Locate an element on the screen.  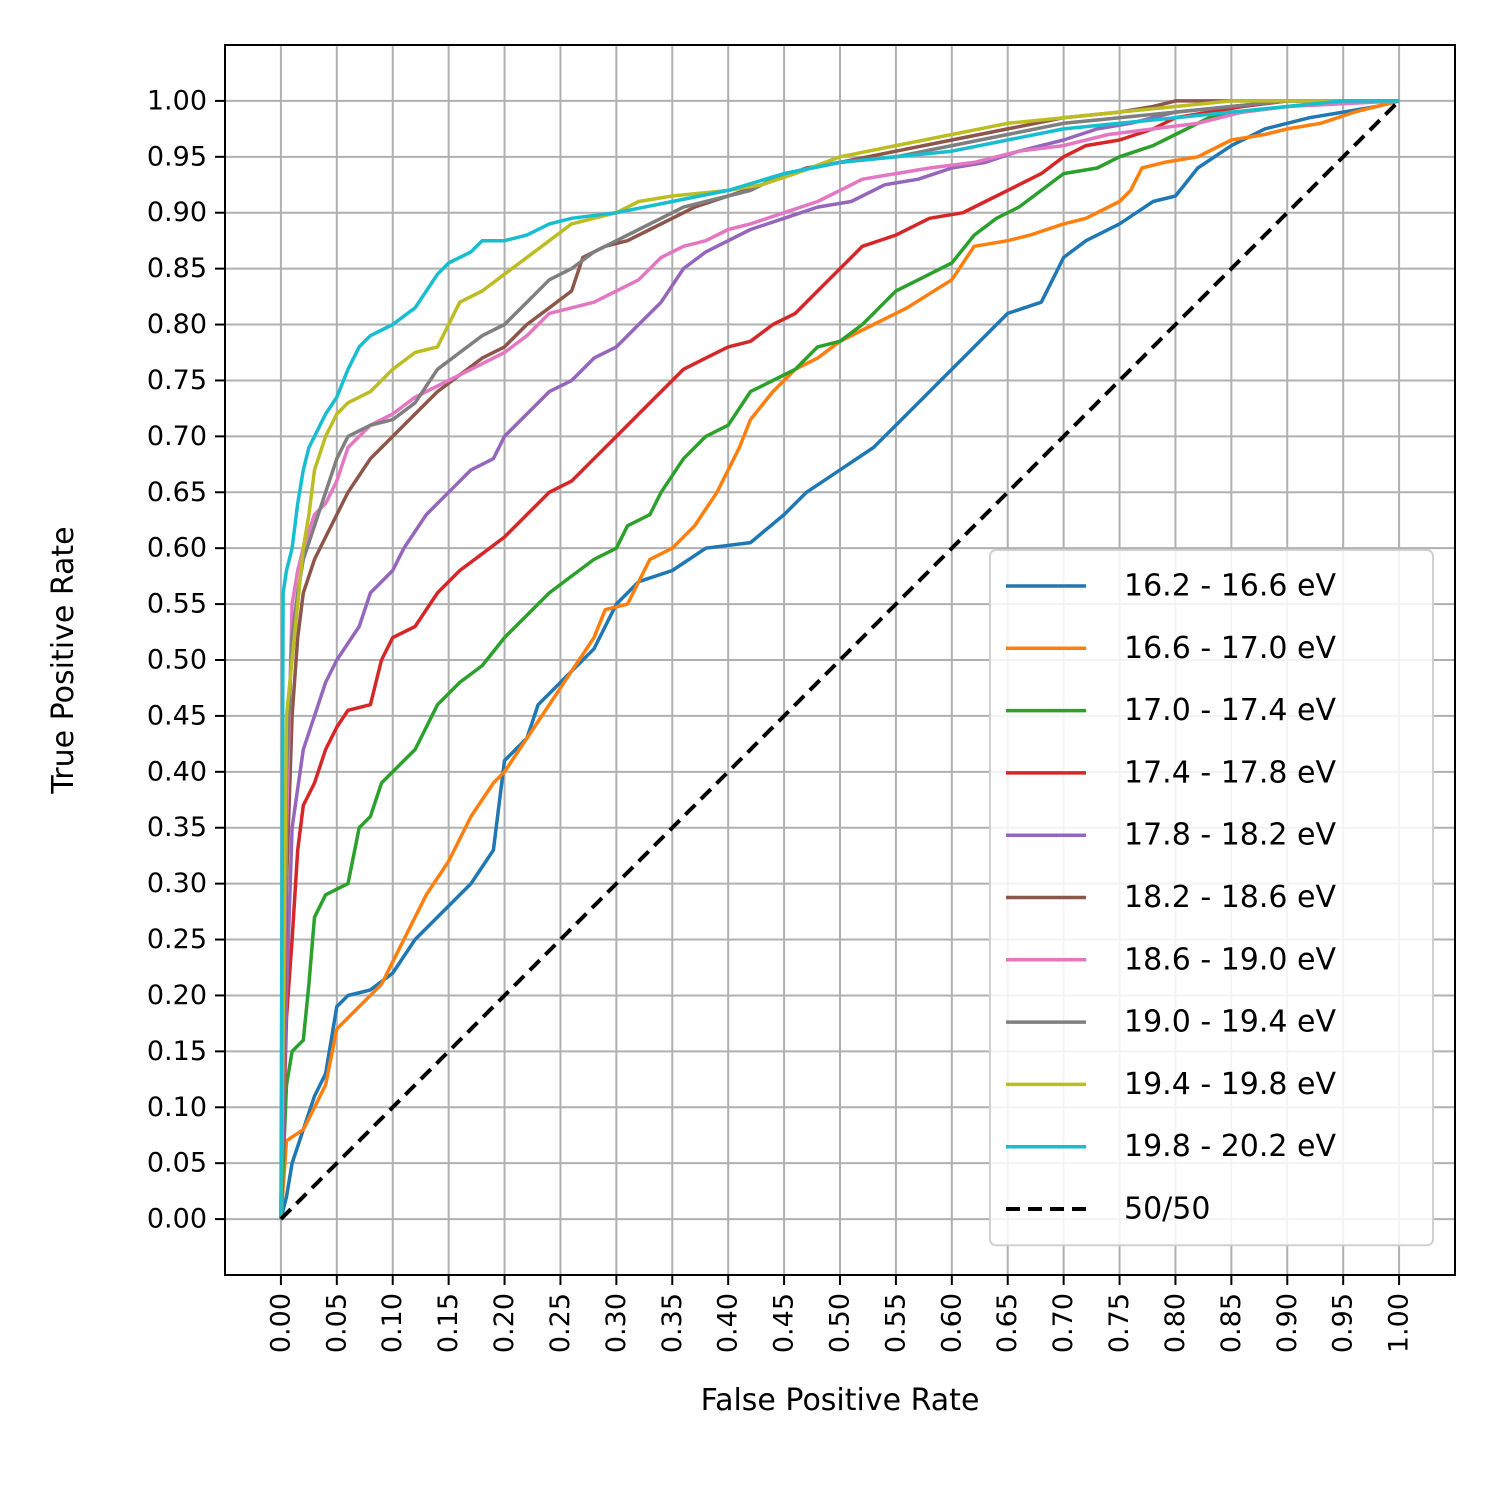
x-tick-label: 0.50 is located at coordinates (840, 1323).